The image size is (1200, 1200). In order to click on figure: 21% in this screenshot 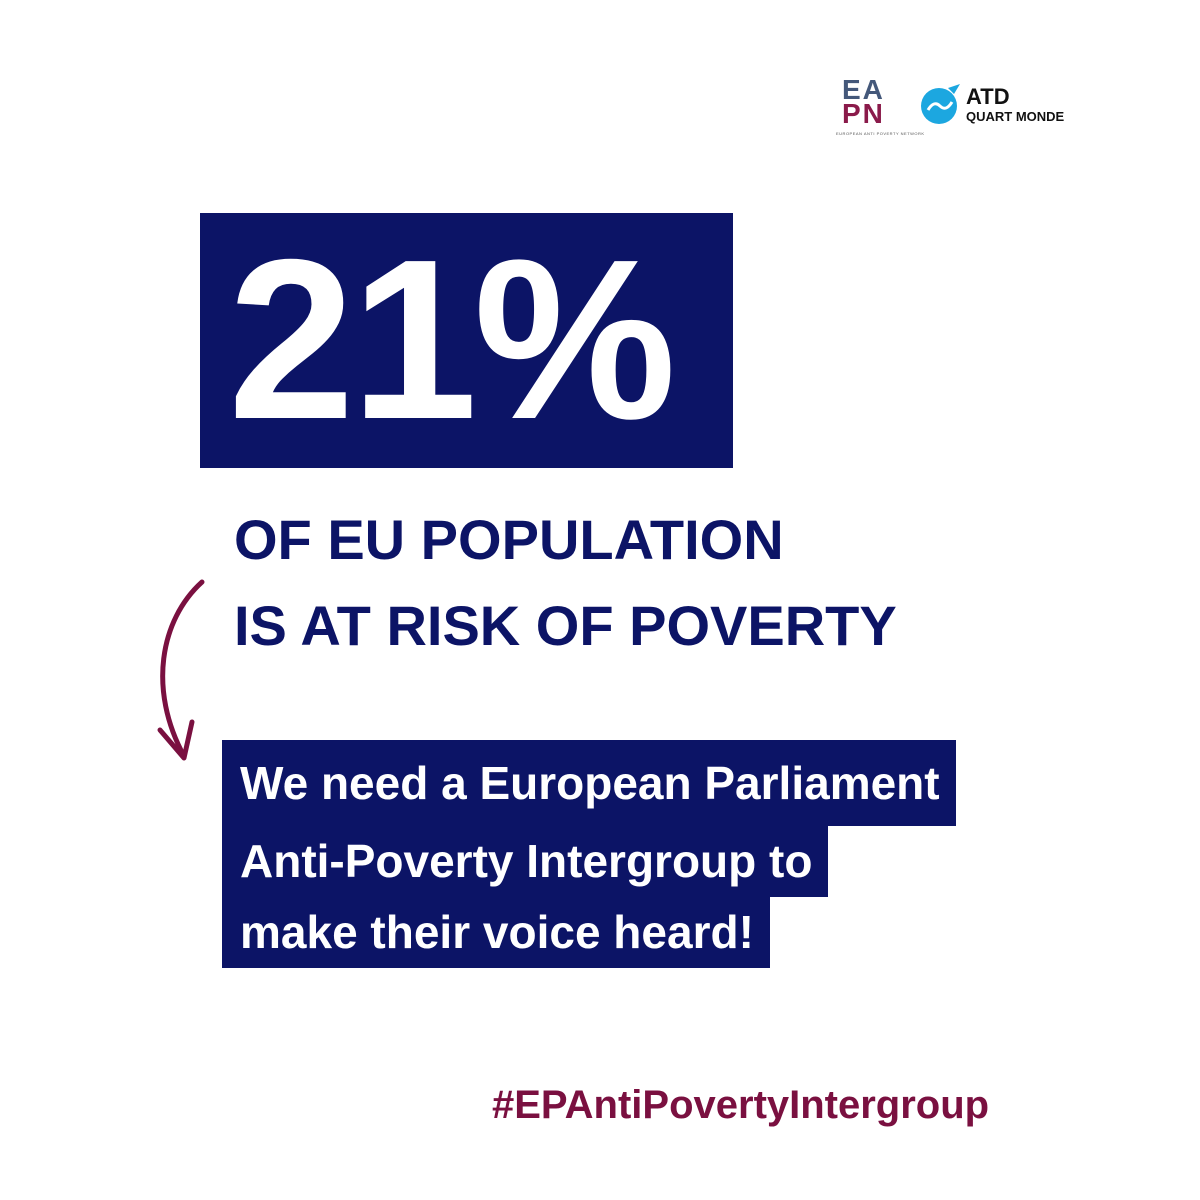, I will do `click(452, 340)`.